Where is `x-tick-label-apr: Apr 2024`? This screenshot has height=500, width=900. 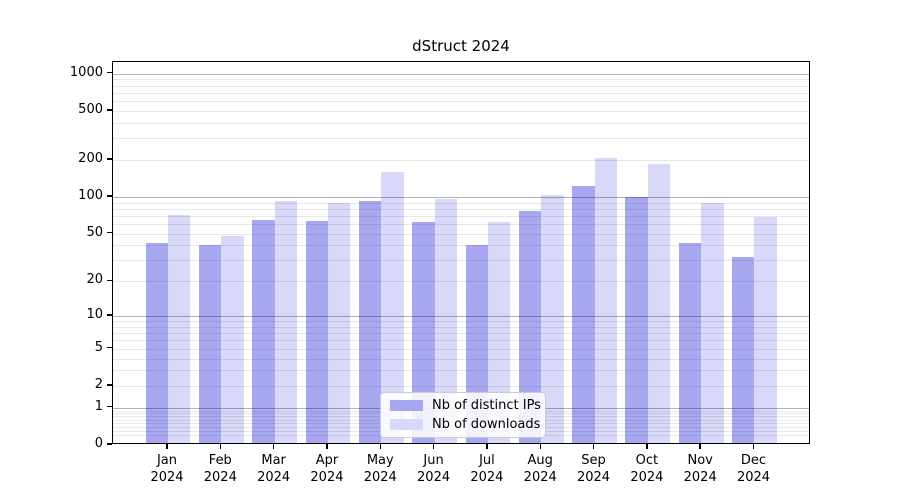 x-tick-label-apr: Apr 2024 is located at coordinates (327, 469).